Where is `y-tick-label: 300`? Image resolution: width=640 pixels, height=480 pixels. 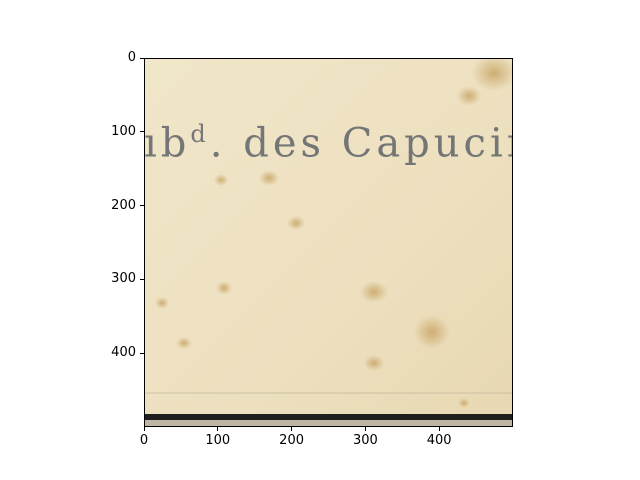
y-tick-label: 300 is located at coordinates (123, 279).